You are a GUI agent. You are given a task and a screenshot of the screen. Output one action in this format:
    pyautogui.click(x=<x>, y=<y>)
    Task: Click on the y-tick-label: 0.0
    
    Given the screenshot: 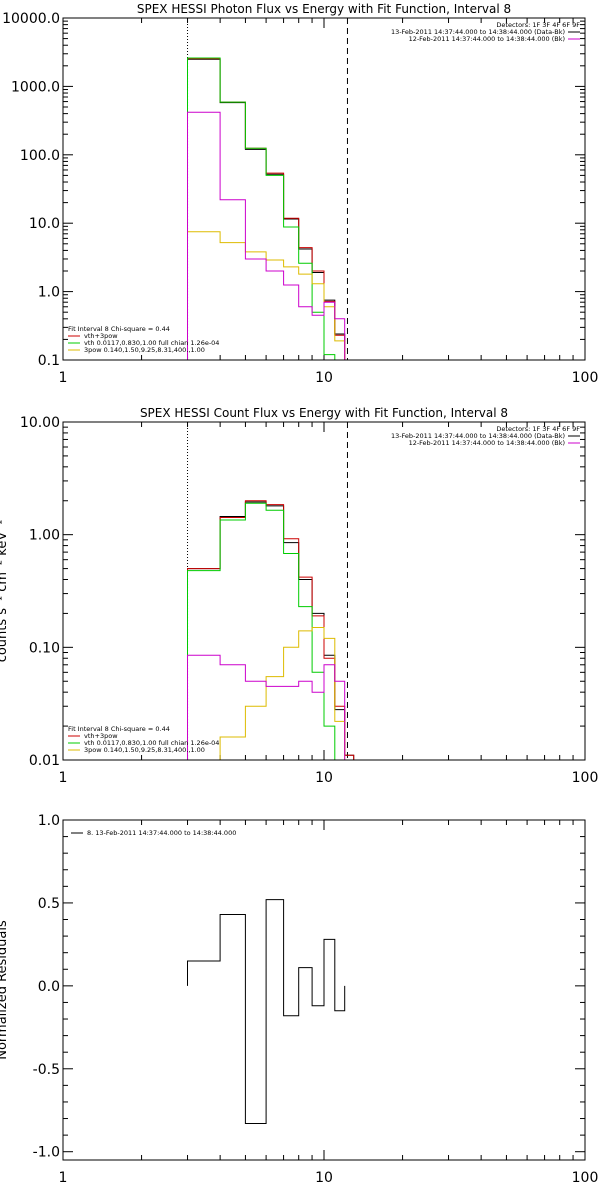 What is the action you would take?
    pyautogui.click(x=49, y=987)
    